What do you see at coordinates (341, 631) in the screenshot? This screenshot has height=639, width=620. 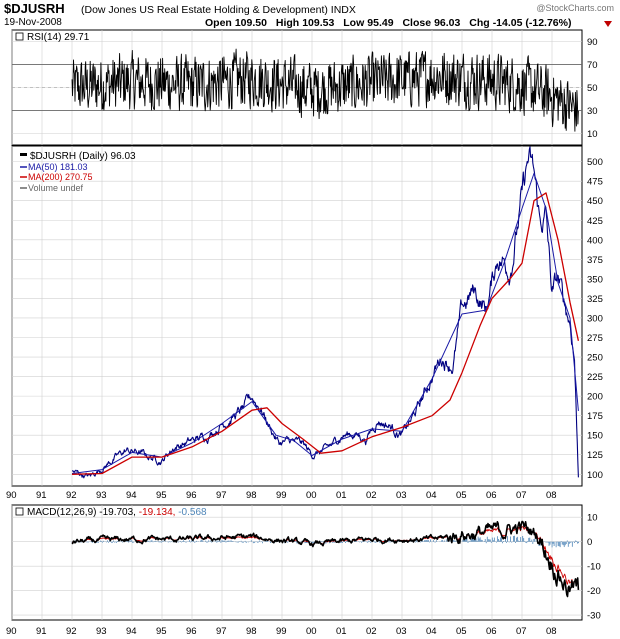 I see `macd-x-tick-label: 01` at bounding box center [341, 631].